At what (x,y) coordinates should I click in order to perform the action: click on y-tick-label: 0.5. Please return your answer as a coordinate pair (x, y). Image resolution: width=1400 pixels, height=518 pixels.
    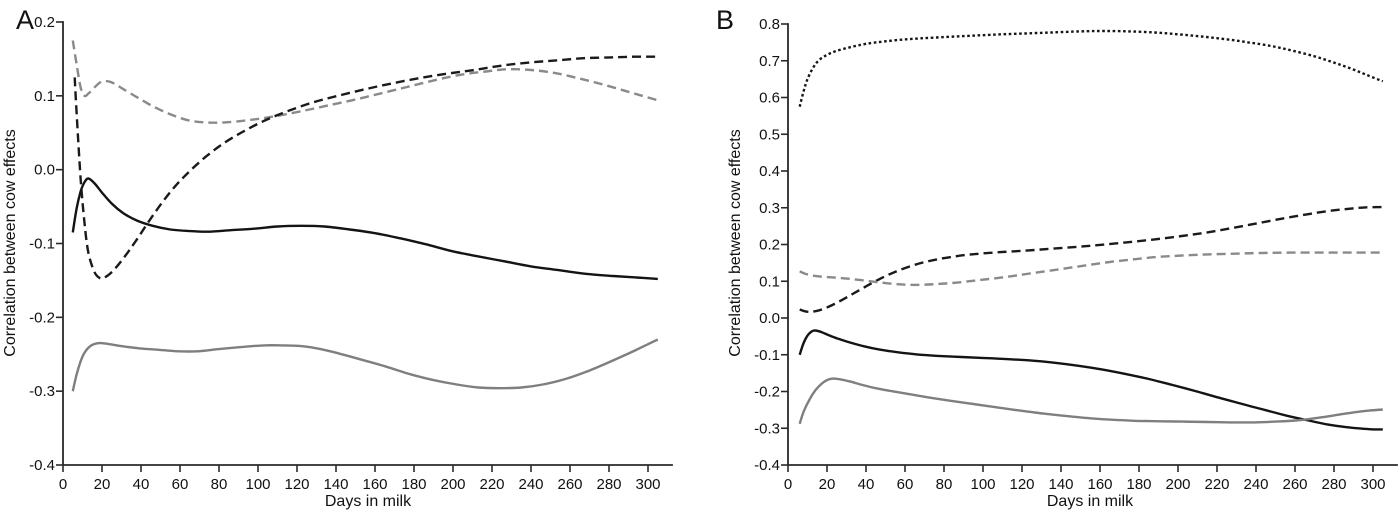
    Looking at the image, I should click on (769, 134).